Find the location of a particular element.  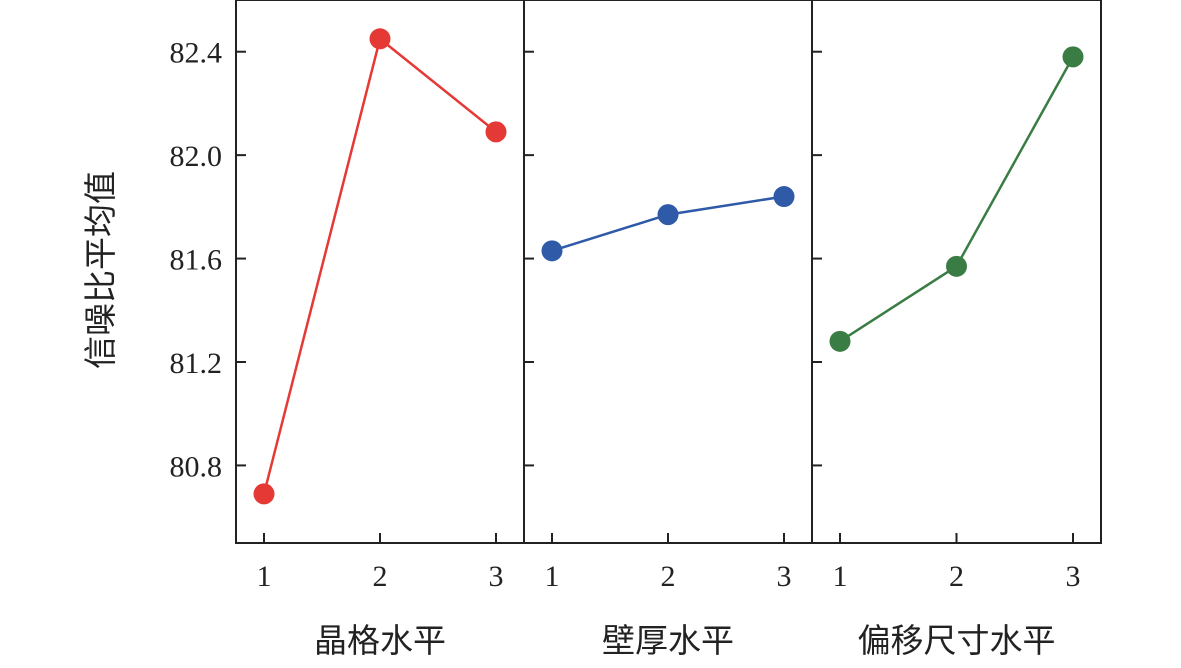

x-axis-title: 偏移尺寸水平 is located at coordinates (957, 640).